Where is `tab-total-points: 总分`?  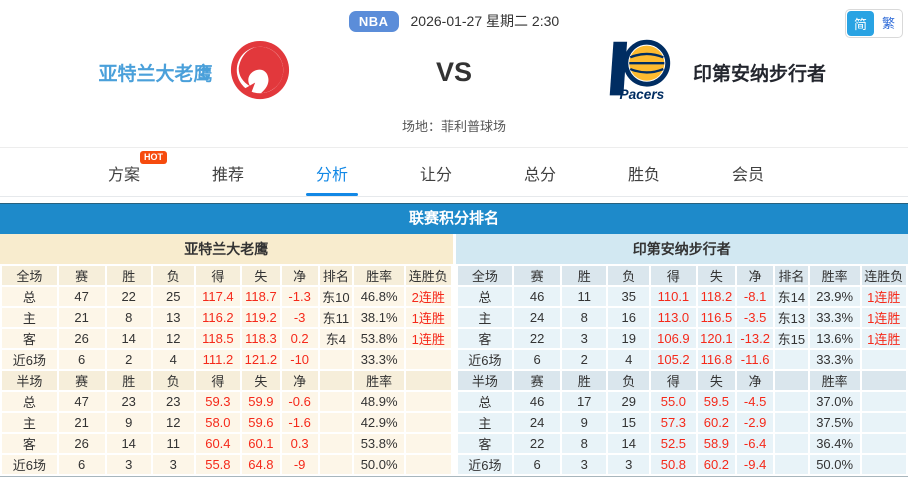 tab-total-points: 总分 is located at coordinates (540, 172).